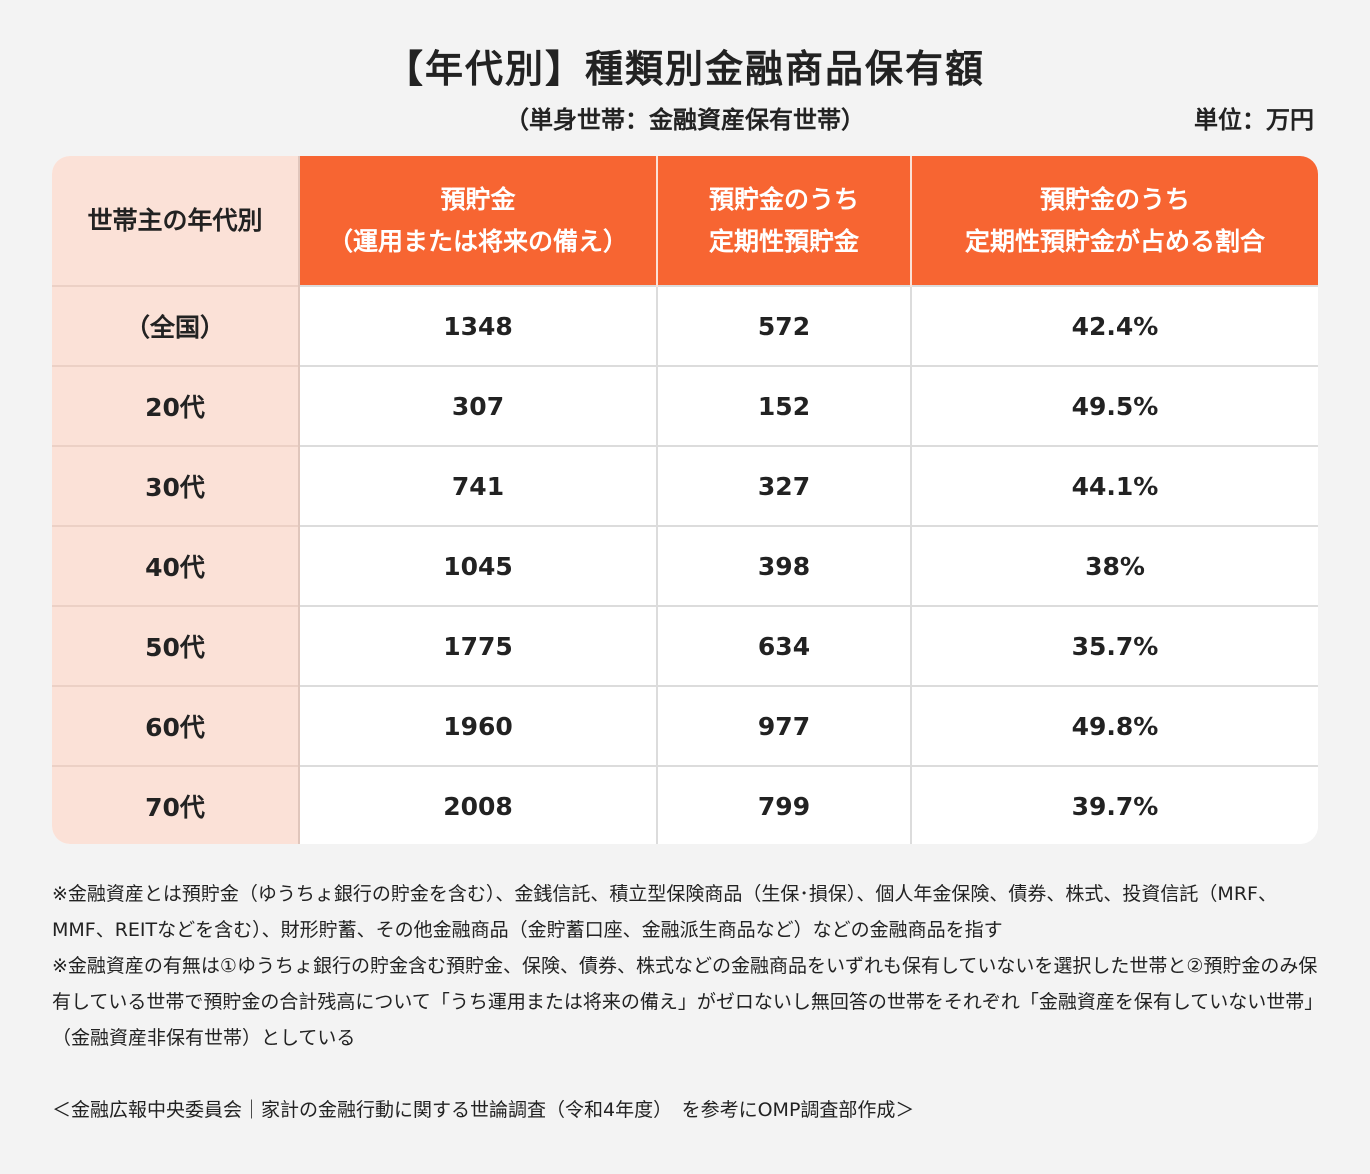 The height and width of the screenshot is (1174, 1370). What do you see at coordinates (477, 725) in the screenshot?
I see `cell-savings: 1960` at bounding box center [477, 725].